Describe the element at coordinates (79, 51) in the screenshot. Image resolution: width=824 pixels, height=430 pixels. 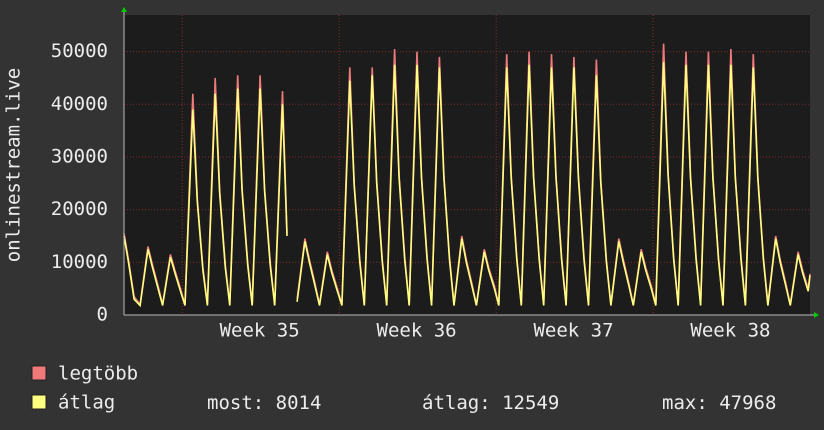
I see `y-tick-label: 50000` at that location.